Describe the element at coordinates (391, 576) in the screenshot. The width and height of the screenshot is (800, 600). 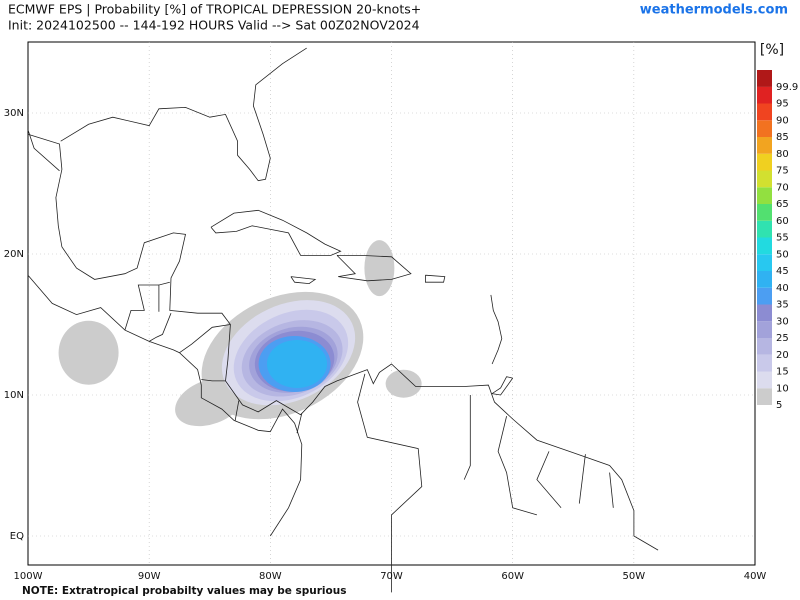
I see `lon-label: 70W` at that location.